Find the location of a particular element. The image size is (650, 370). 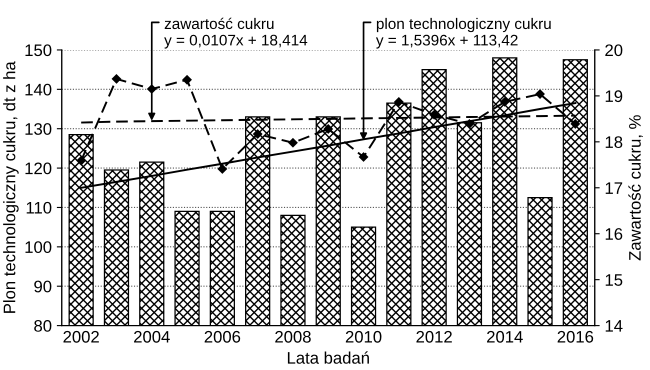

x-tick-label: 2004 is located at coordinates (152, 336).